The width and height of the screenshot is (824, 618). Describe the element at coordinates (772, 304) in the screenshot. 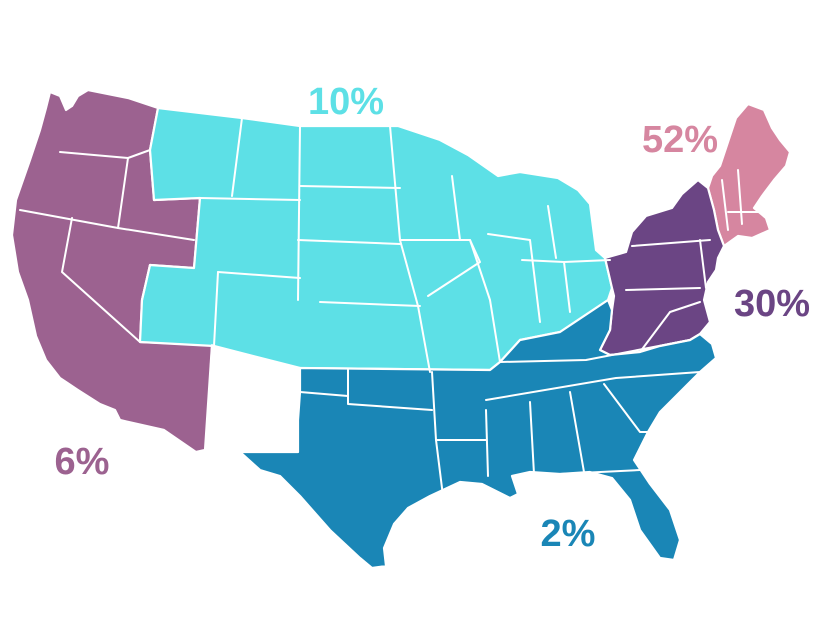

I see `label-midatlantic: 30%` at that location.